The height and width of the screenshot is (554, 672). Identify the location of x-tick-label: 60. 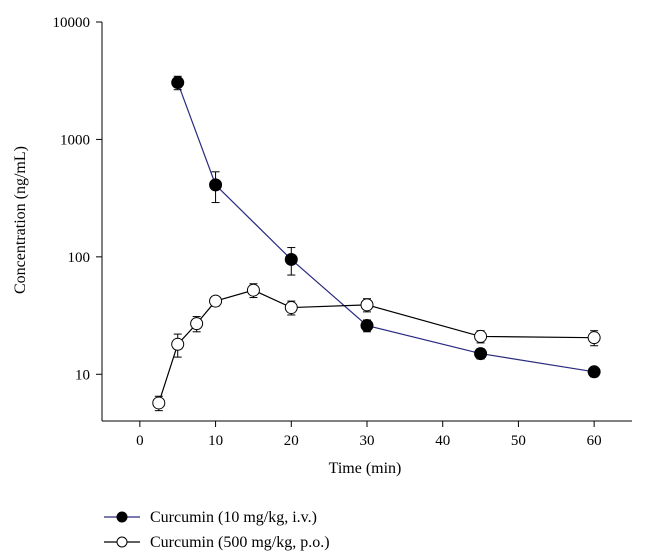
(594, 441).